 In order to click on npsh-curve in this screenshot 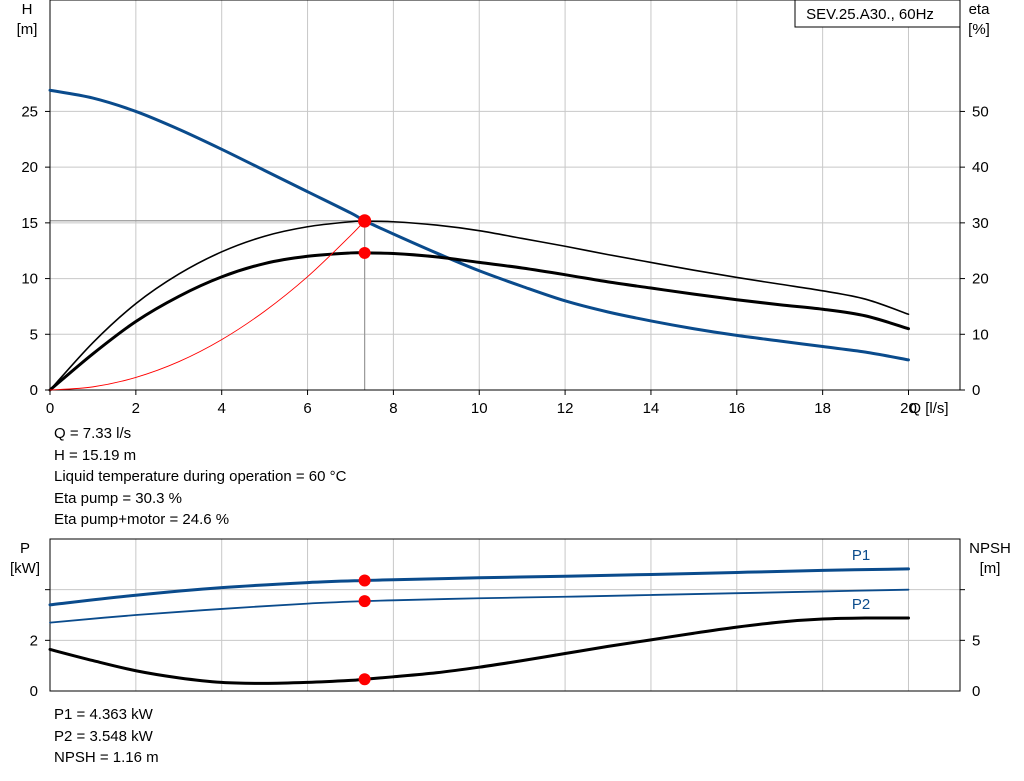, I will do `click(479, 650)`.